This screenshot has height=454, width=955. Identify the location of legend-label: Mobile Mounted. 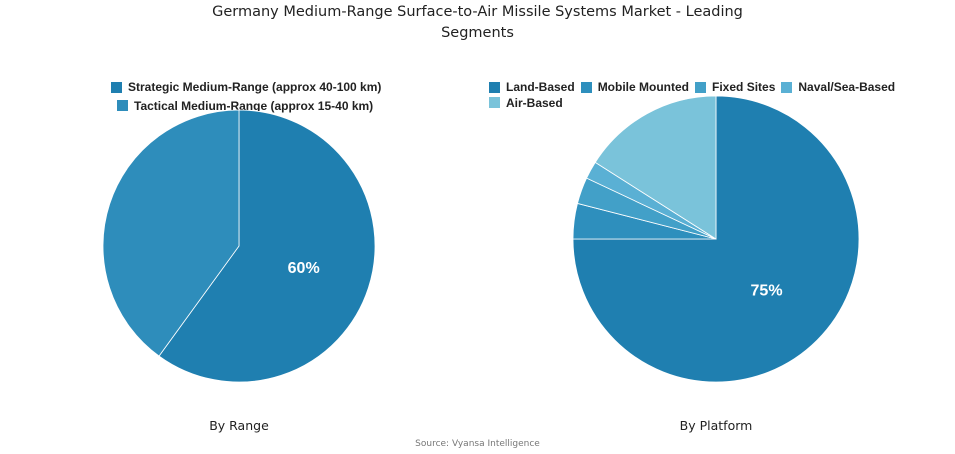
(643, 87).